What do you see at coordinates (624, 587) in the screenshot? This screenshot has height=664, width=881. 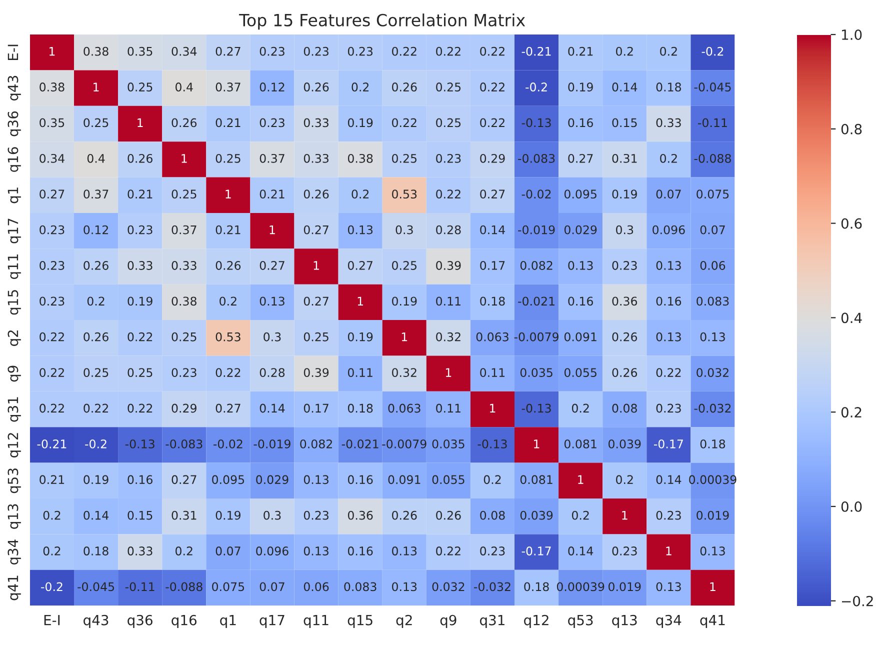 I see `data-label: 0.019` at bounding box center [624, 587].